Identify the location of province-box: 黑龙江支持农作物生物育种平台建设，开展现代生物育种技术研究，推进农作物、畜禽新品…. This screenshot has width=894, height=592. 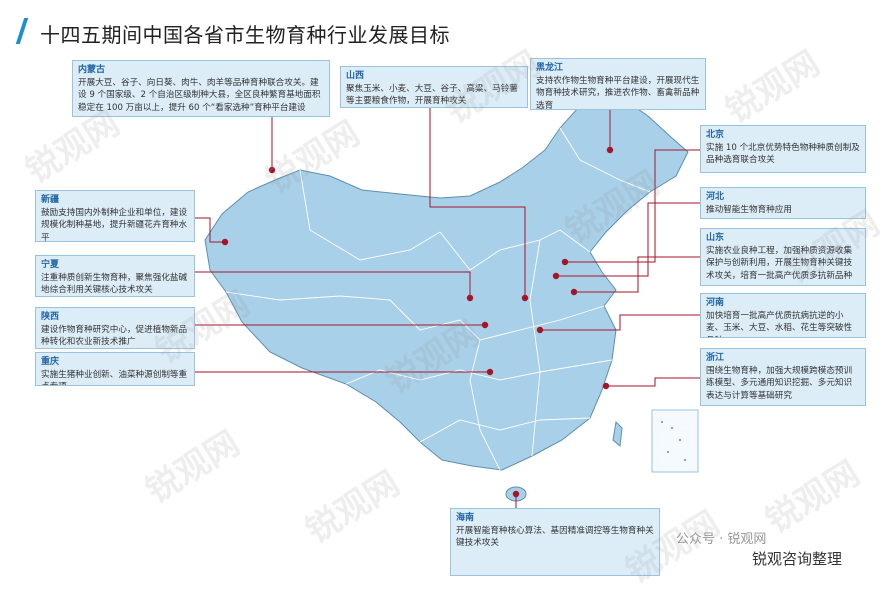
(618, 84).